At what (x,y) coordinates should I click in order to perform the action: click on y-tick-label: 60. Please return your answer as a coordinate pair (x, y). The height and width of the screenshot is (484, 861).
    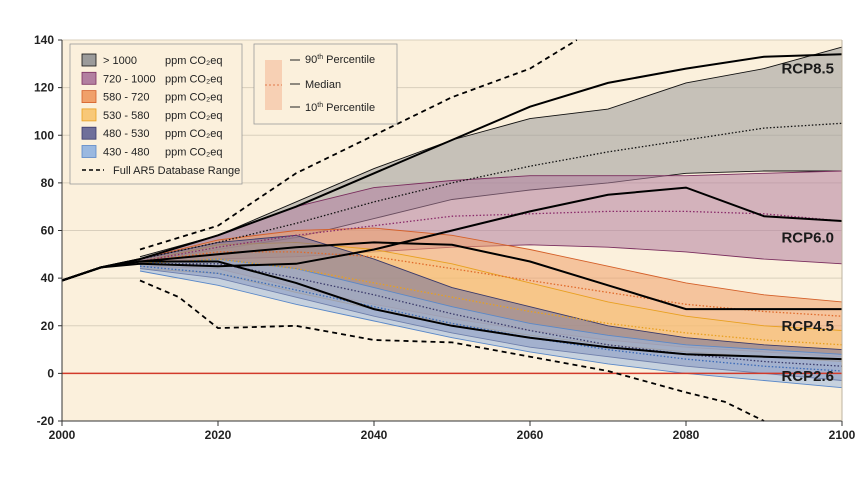
    Looking at the image, I should click on (48, 231).